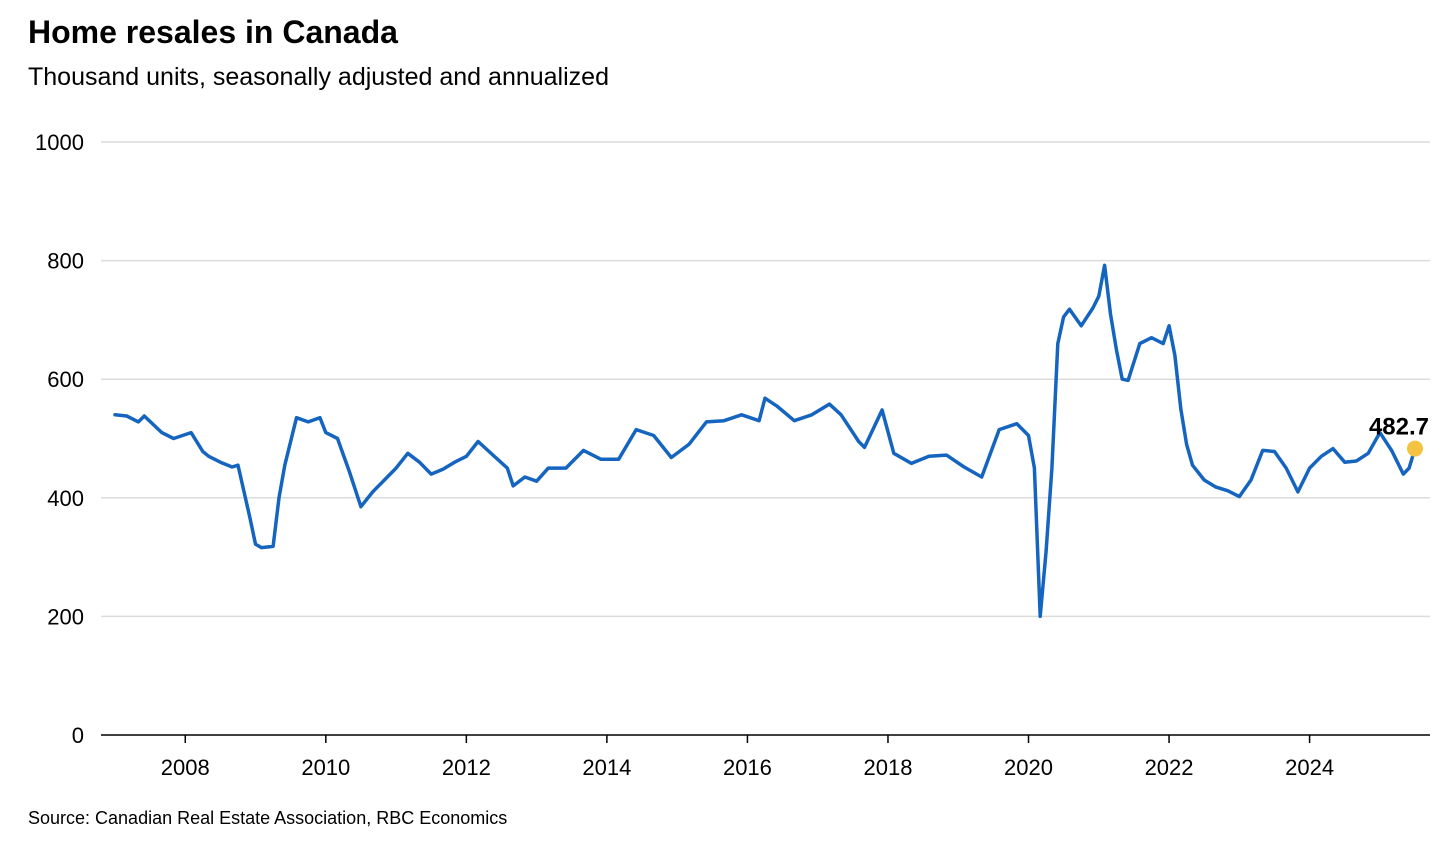 This screenshot has height=842, width=1456. I want to click on chart-title: Home resales in Canada, so click(213, 32).